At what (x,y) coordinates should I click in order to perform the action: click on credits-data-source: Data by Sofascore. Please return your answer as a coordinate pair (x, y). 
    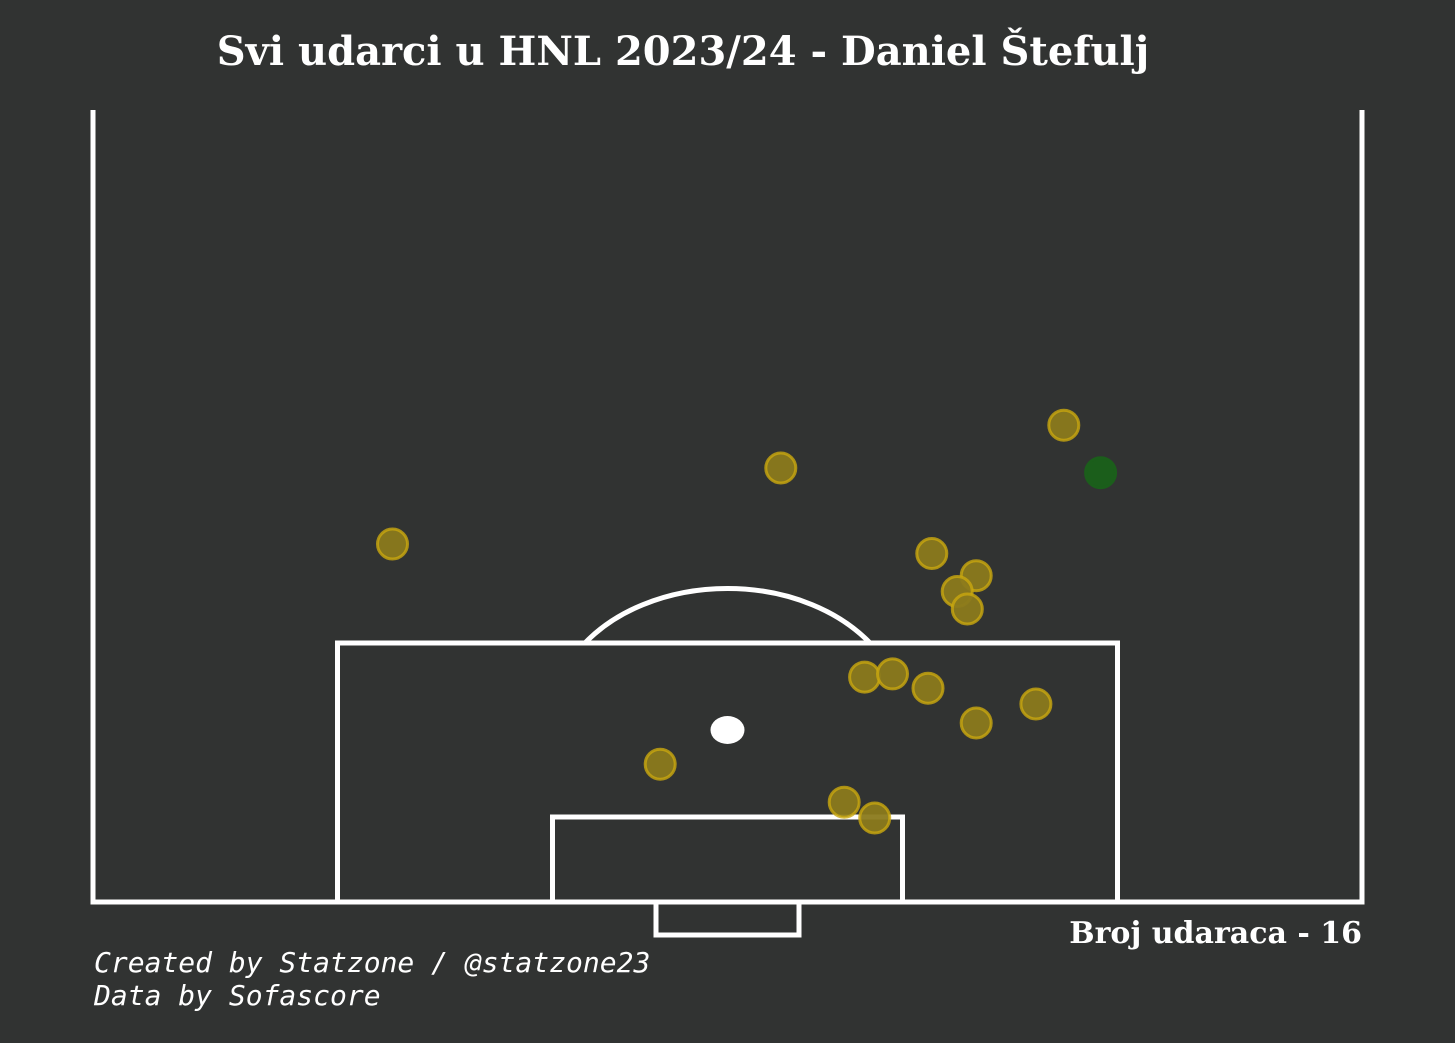
    Looking at the image, I should click on (237, 995).